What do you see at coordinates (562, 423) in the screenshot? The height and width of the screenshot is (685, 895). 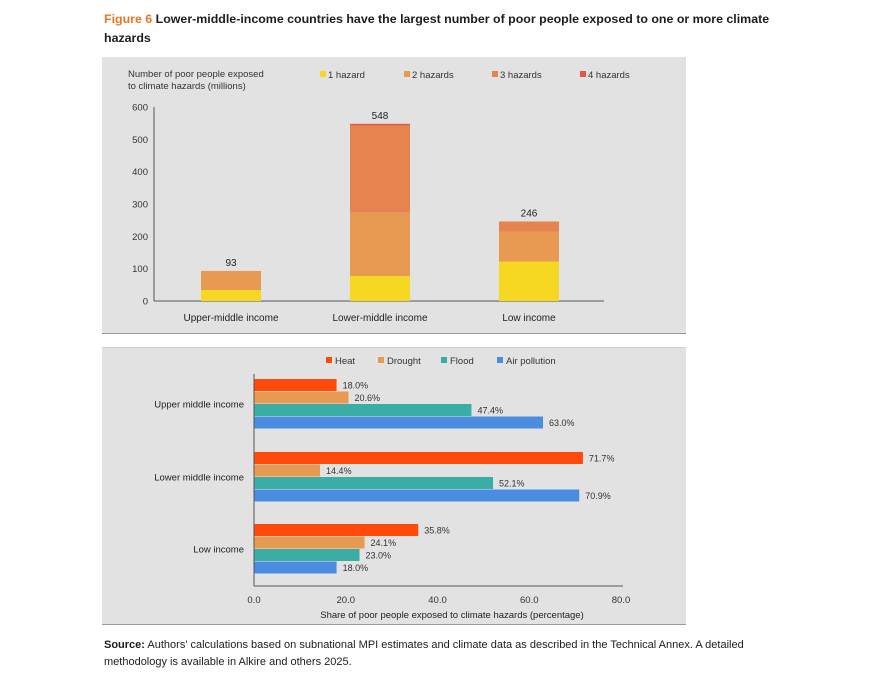 I see `bar-value-label: 63.0%` at bounding box center [562, 423].